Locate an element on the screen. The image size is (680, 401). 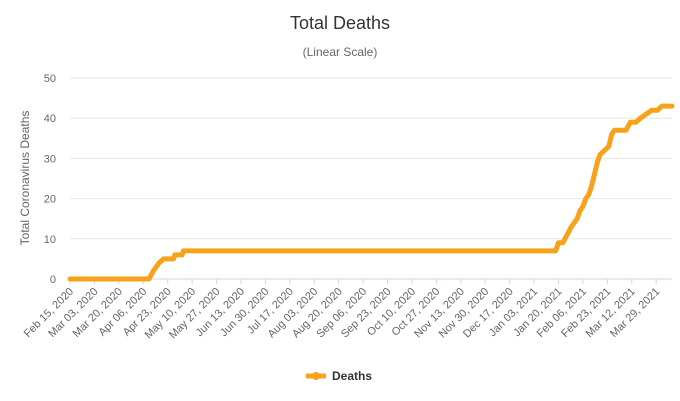
legend: Deaths is located at coordinates (339, 376).